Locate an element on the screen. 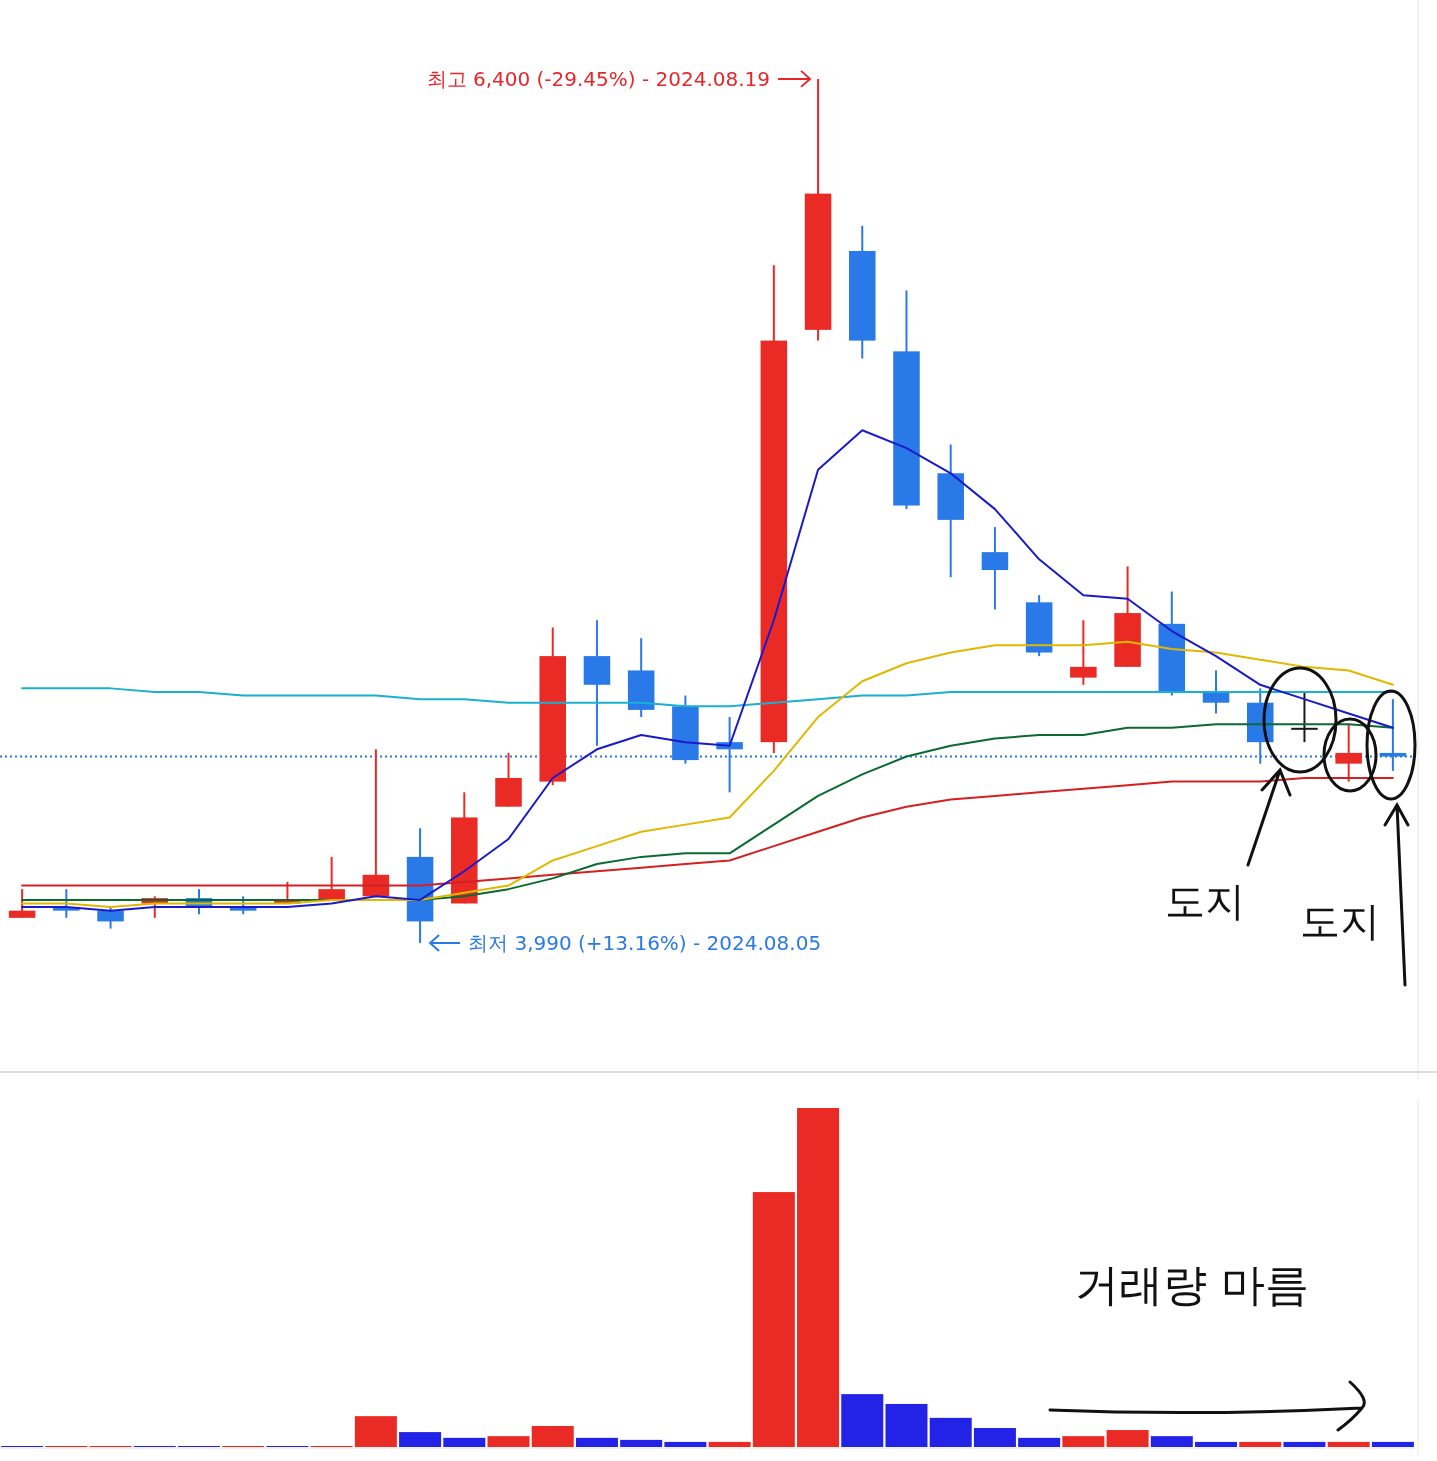 This screenshot has height=1461, width=1437. annotation: 거래량 마름 is located at coordinates (1192, 1284).